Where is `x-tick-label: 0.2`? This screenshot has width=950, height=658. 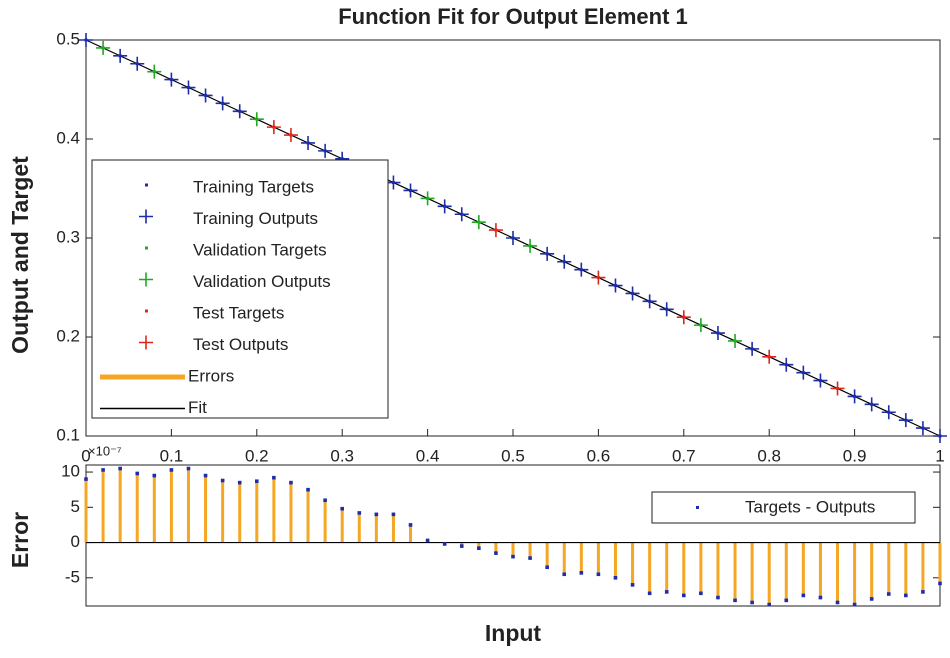 x-tick-label: 0.2 is located at coordinates (257, 455).